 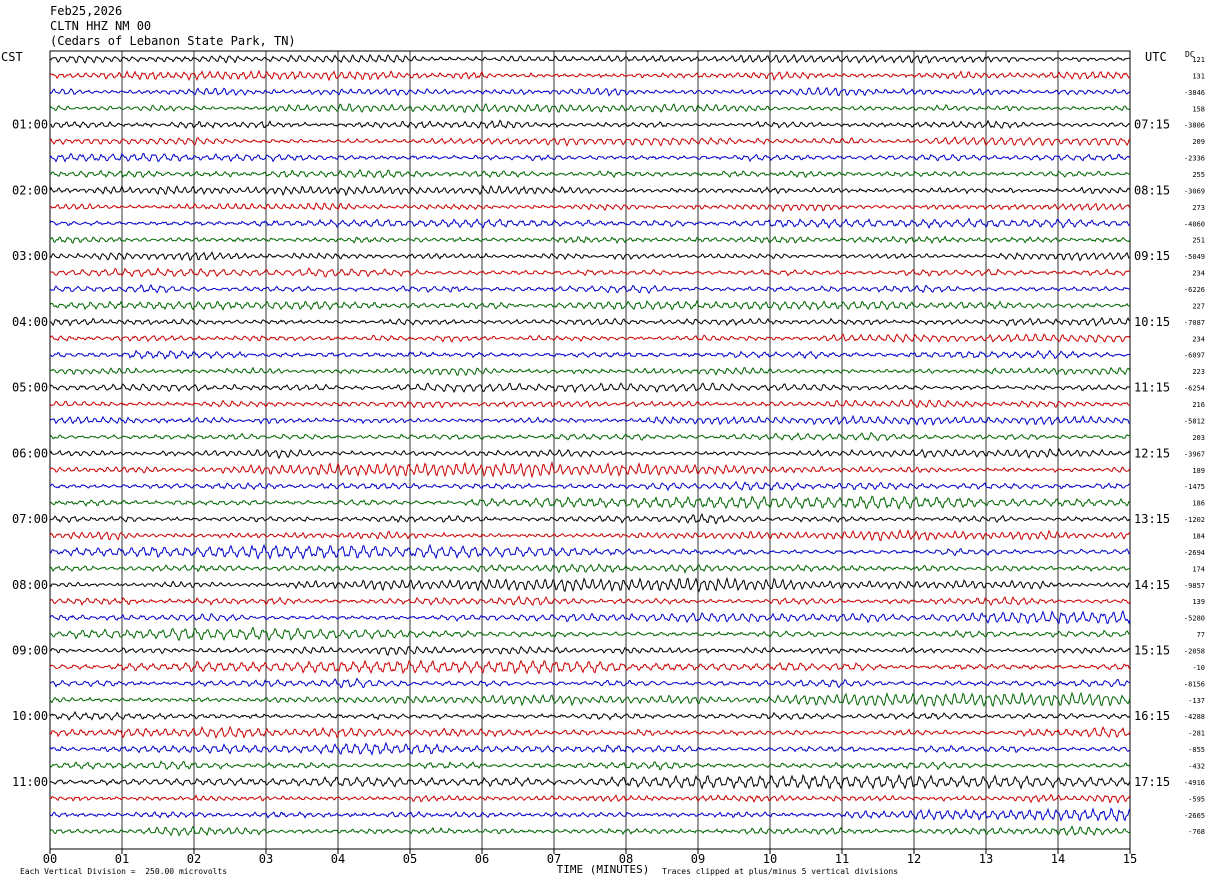 I want to click on right-timezone-label: UTC, so click(x=1156, y=57).